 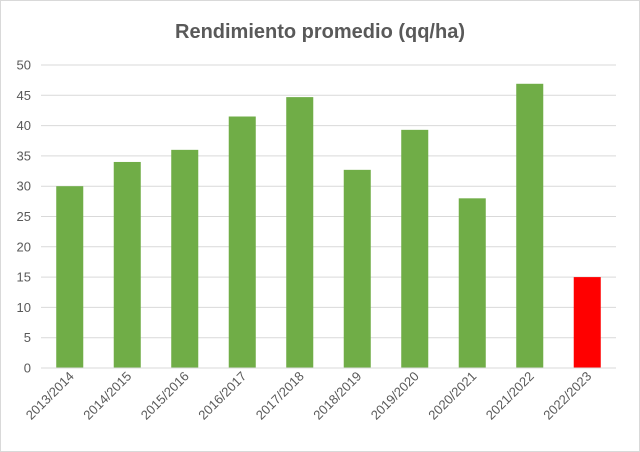 What do you see at coordinates (395, 396) in the screenshot?
I see `x-tick-label: 2019/2020` at bounding box center [395, 396].